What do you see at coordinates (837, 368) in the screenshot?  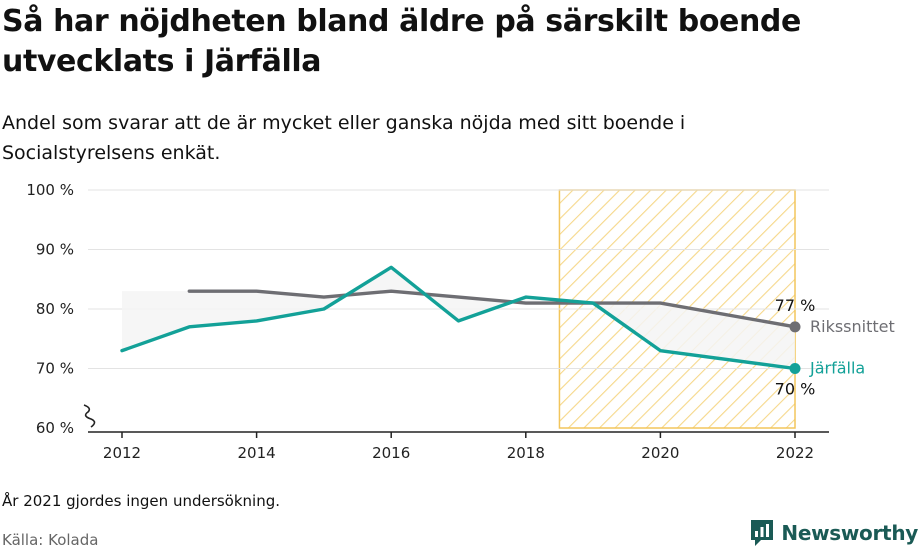 I see `jarfalla-series-label: Järfälla` at bounding box center [837, 368].